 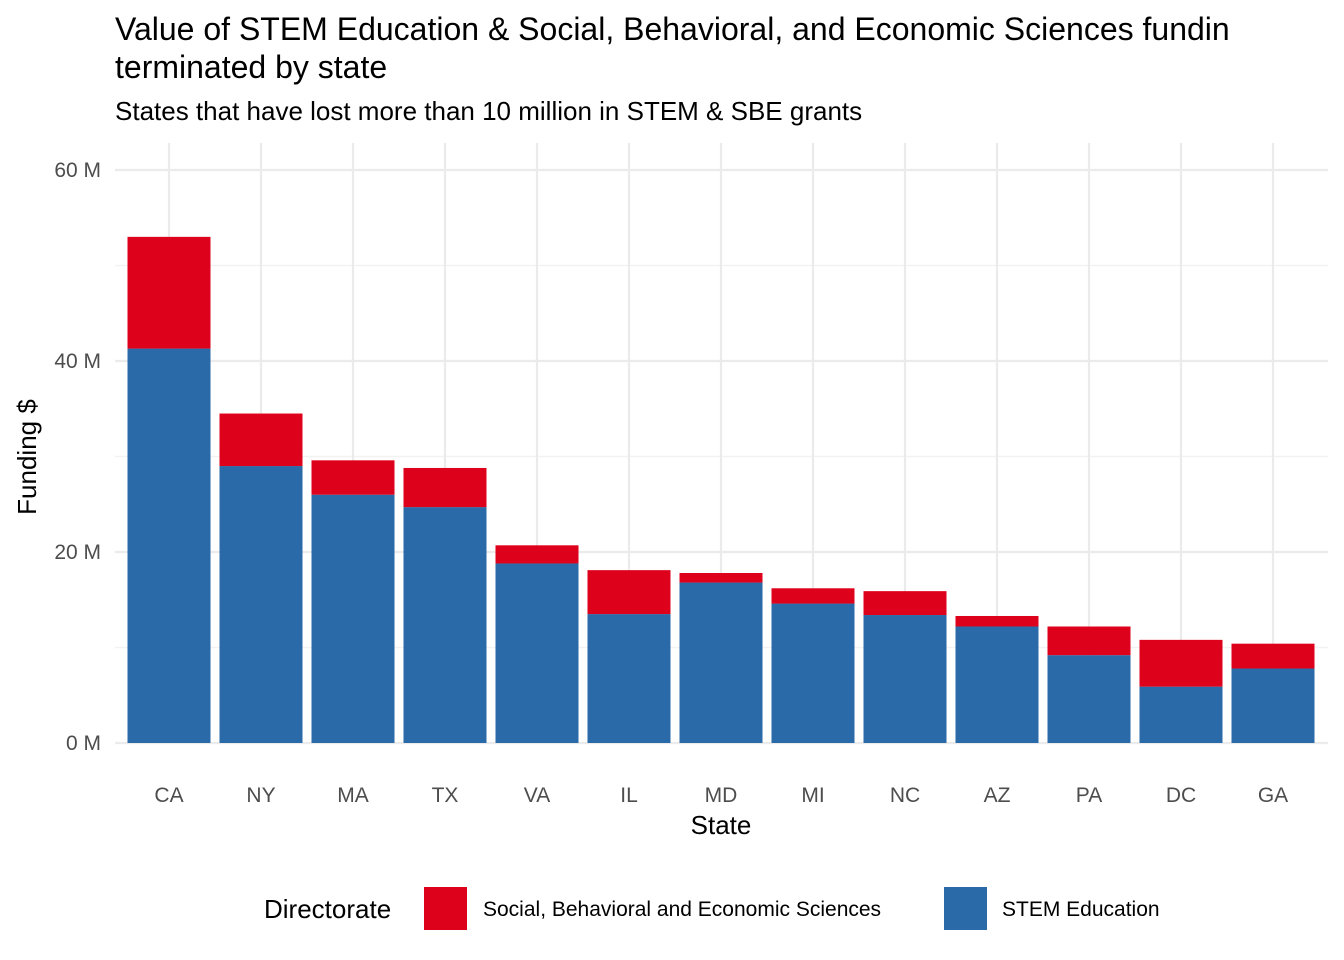 I want to click on bar-md-sbe, so click(x=721, y=578).